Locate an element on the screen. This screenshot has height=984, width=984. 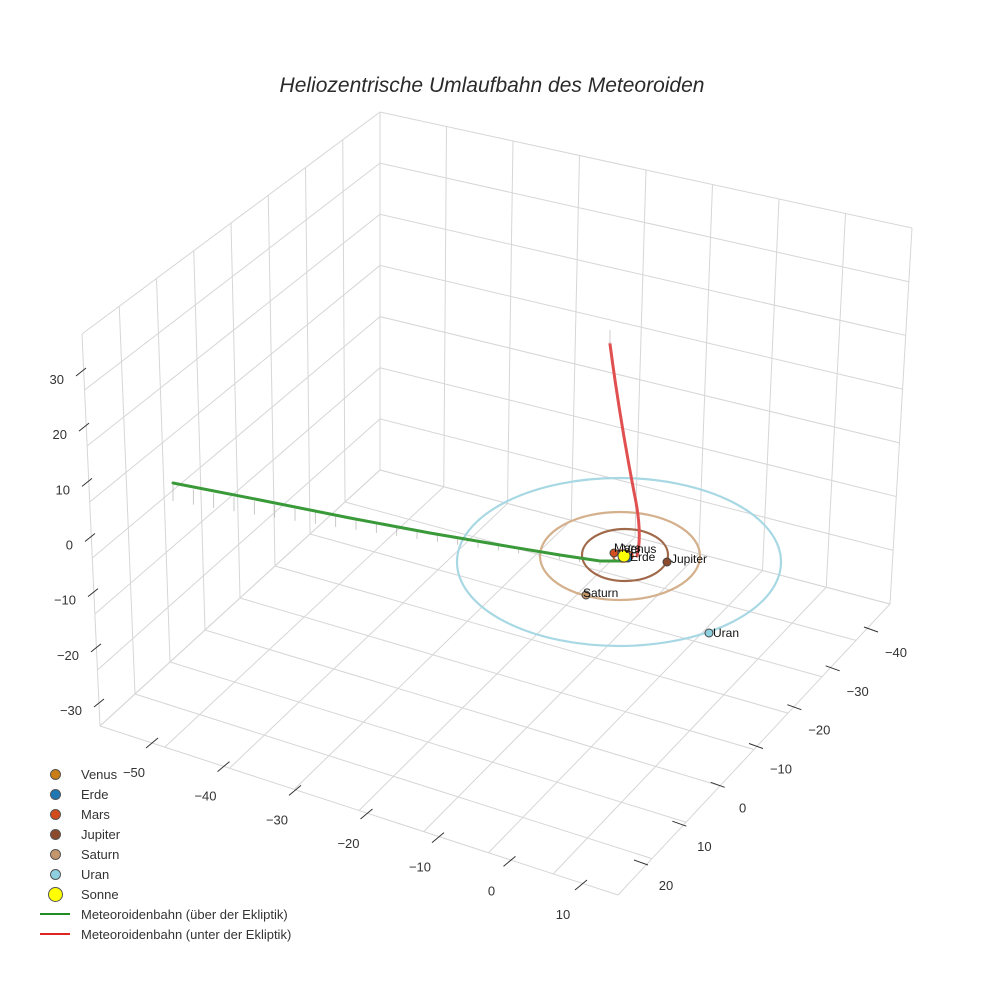
planet-marker-sonne is located at coordinates (624, 556).